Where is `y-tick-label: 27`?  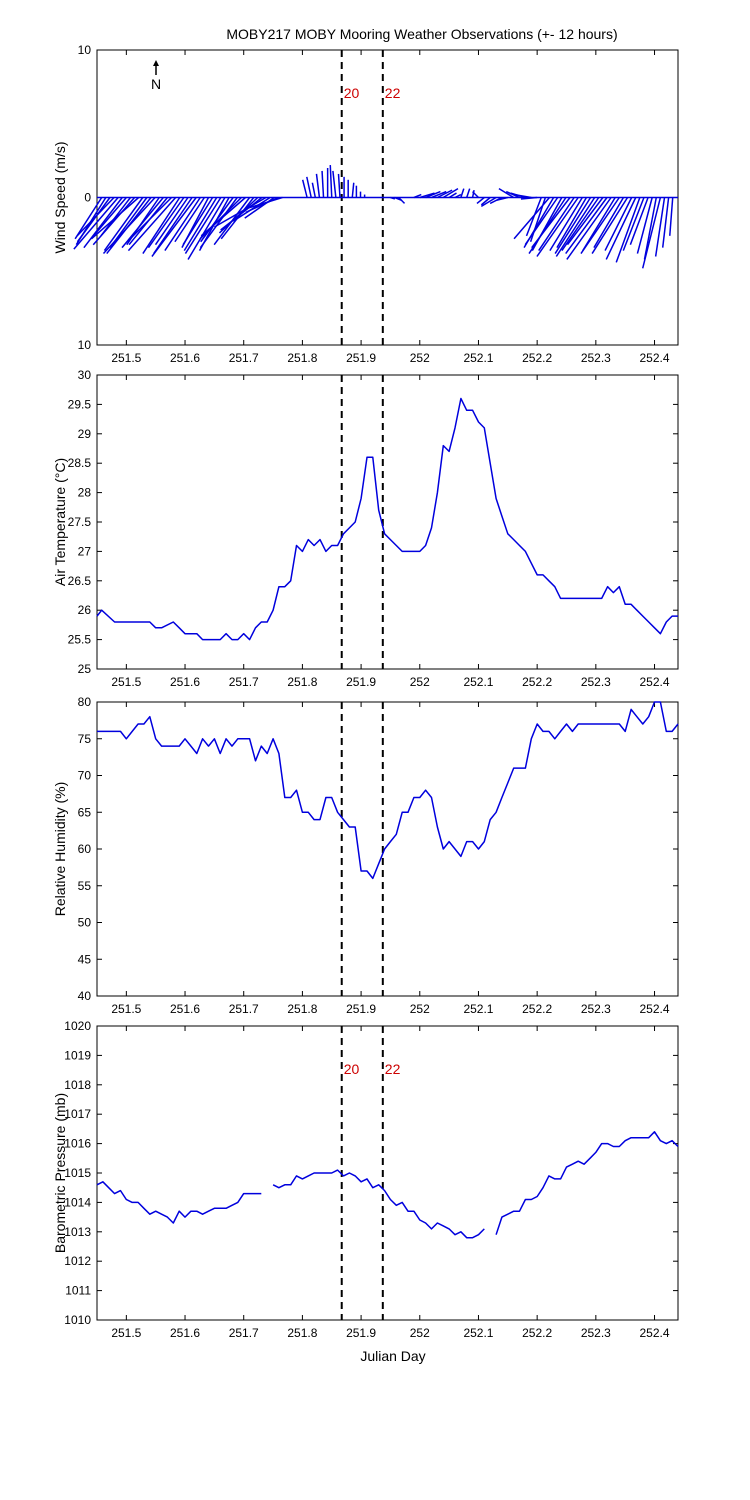 y-tick-label: 27 is located at coordinates (85, 551).